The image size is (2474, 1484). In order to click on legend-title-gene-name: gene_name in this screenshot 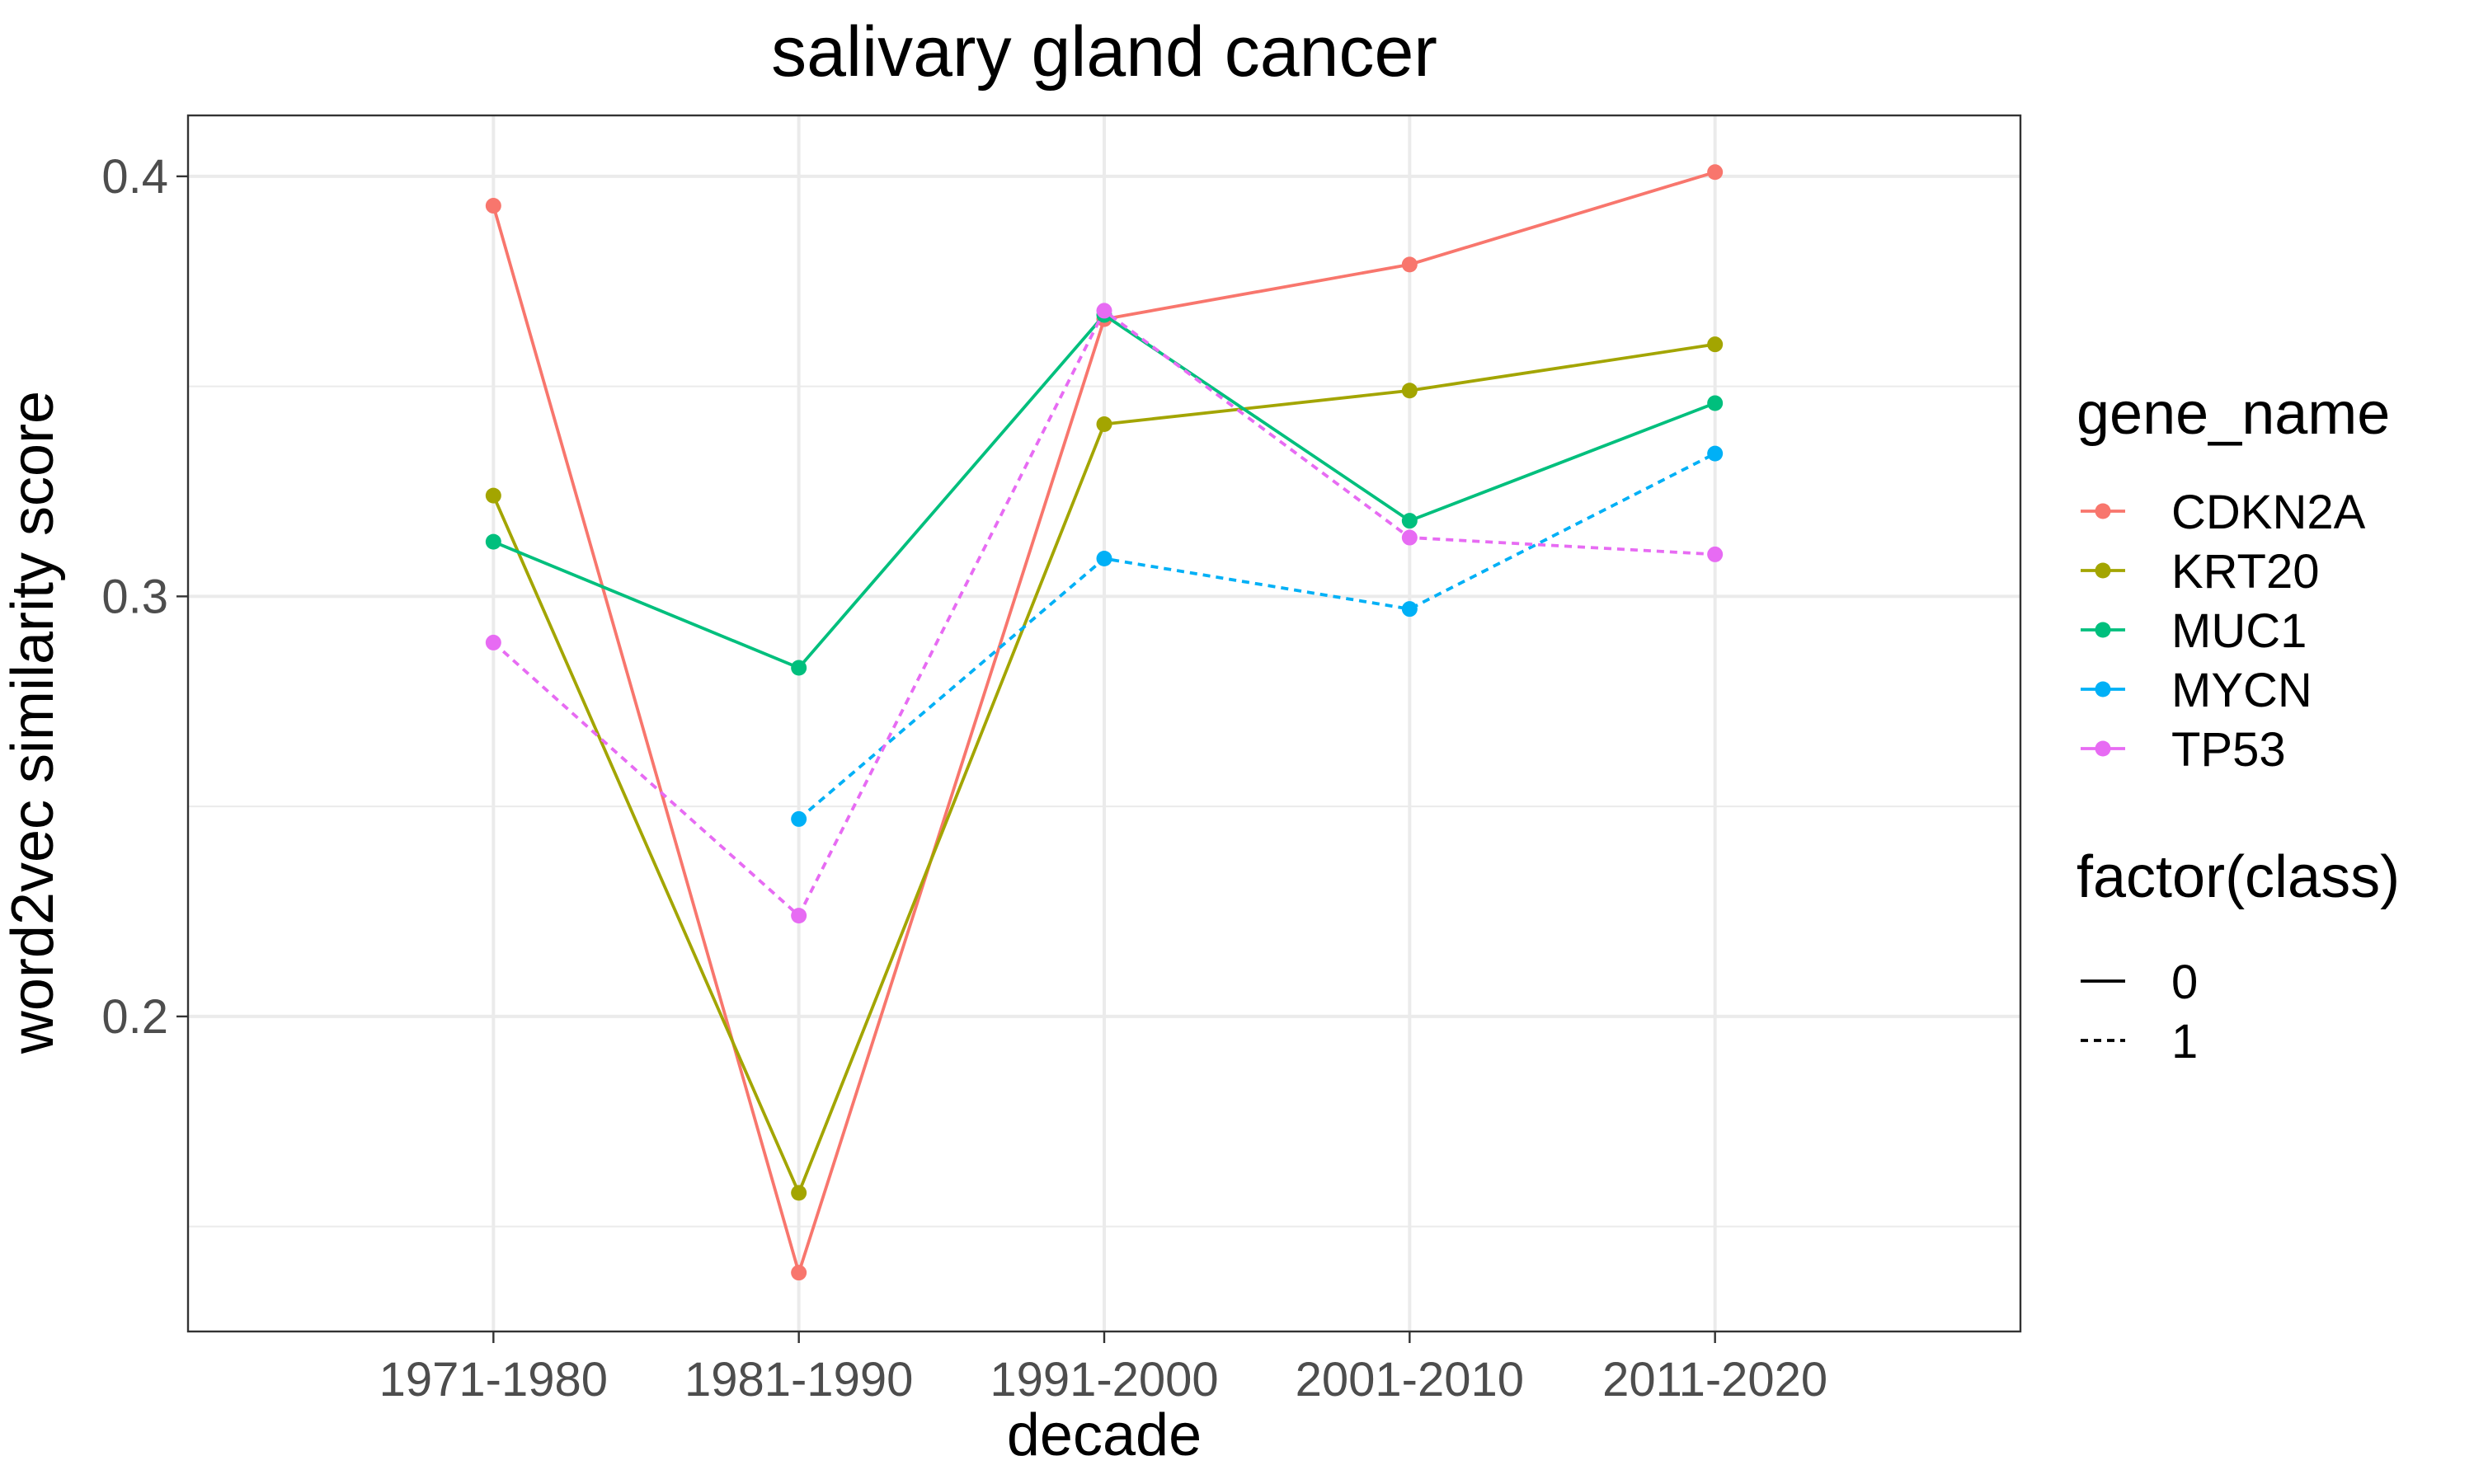, I will do `click(2233, 414)`.